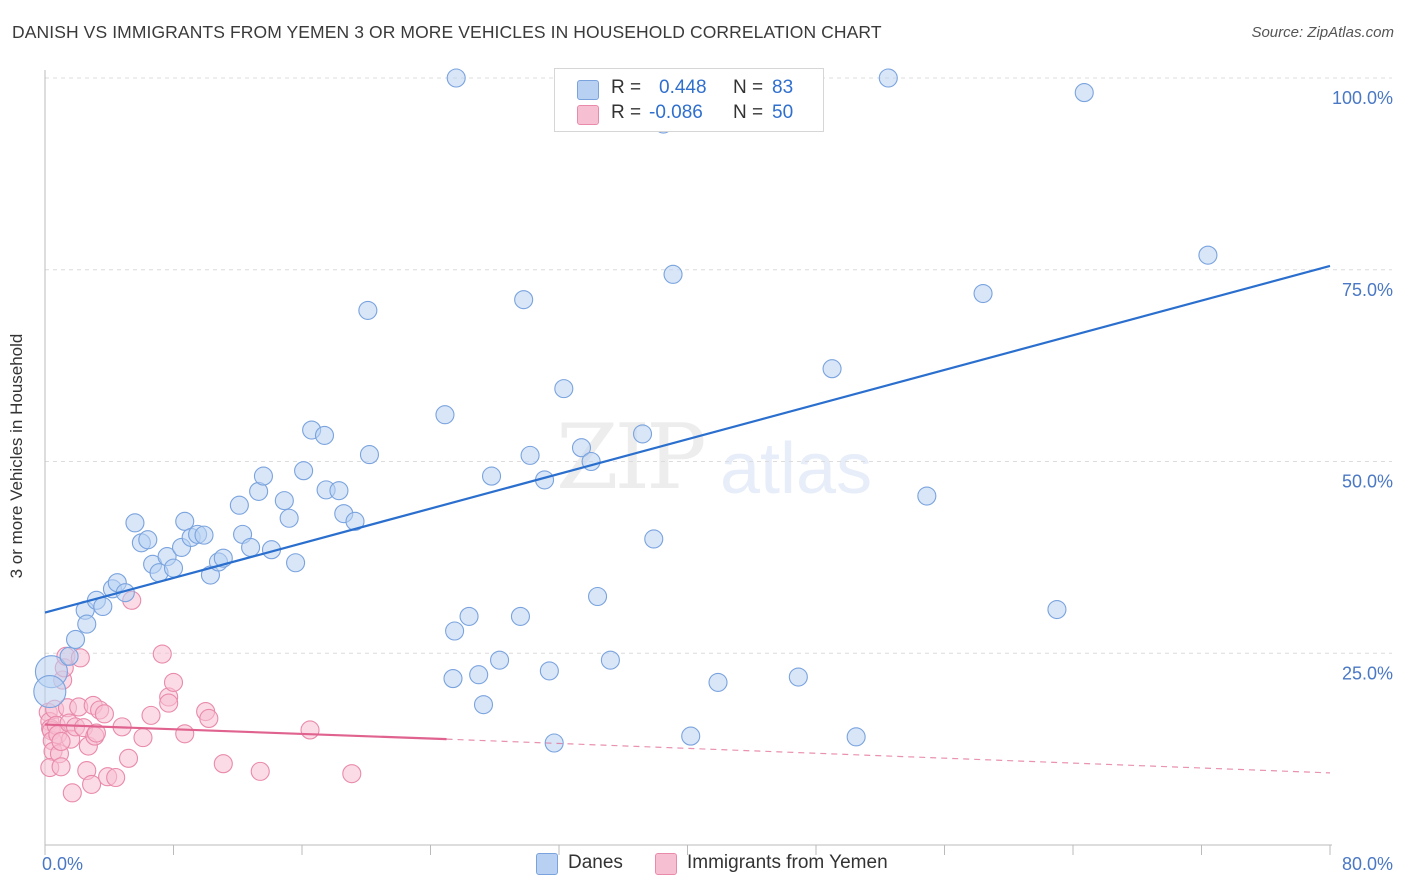 The height and width of the screenshot is (892, 1406). Describe the element at coordinates (1362, 98) in the screenshot. I see `y-tick-label: 100.0%` at that location.